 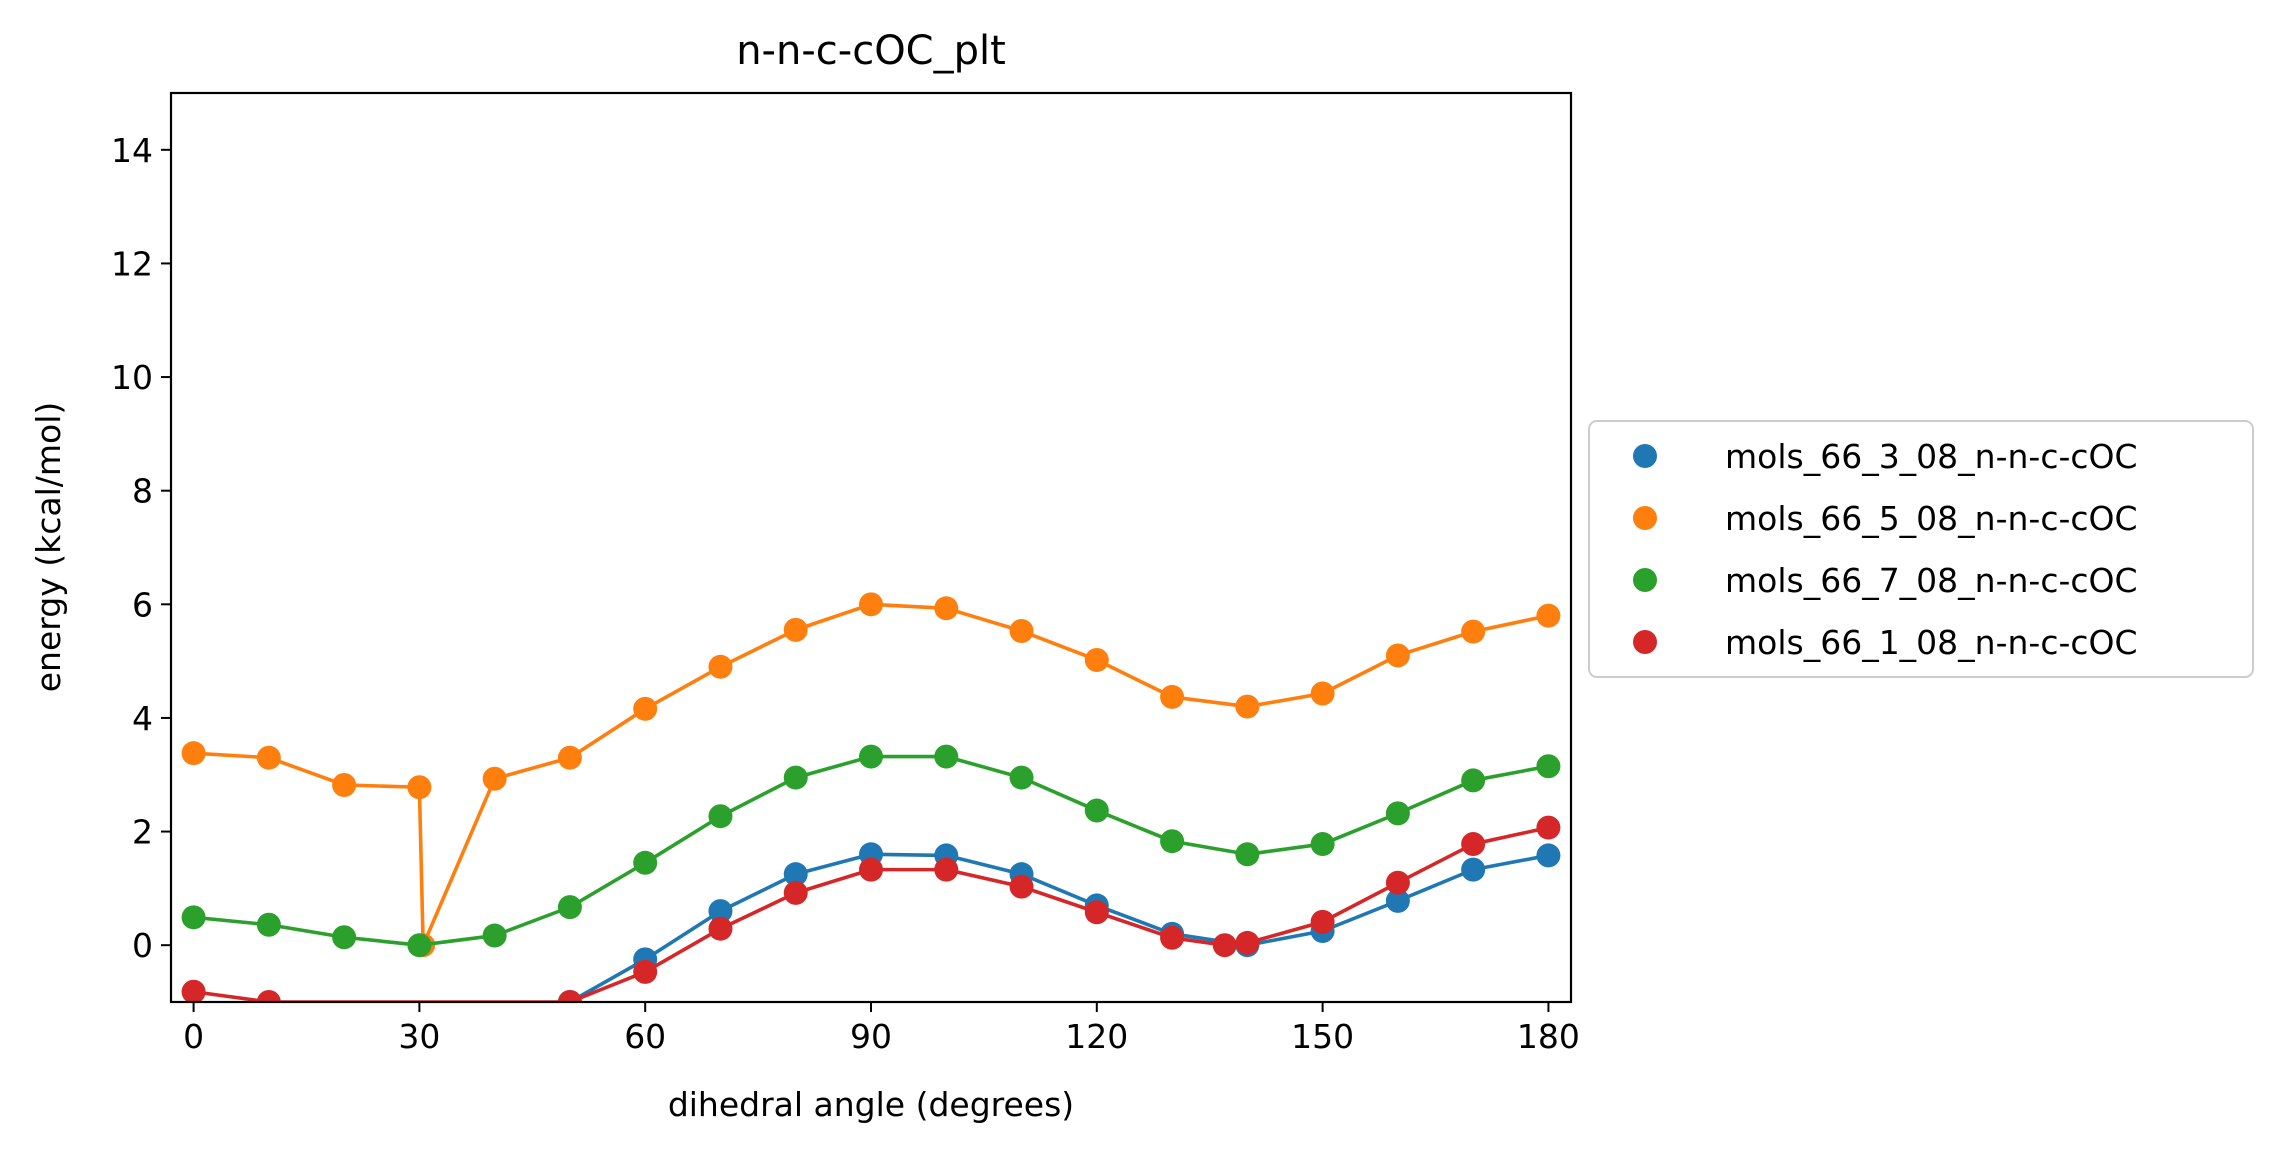 I want to click on y-tick-label: 8, so click(x=142, y=491).